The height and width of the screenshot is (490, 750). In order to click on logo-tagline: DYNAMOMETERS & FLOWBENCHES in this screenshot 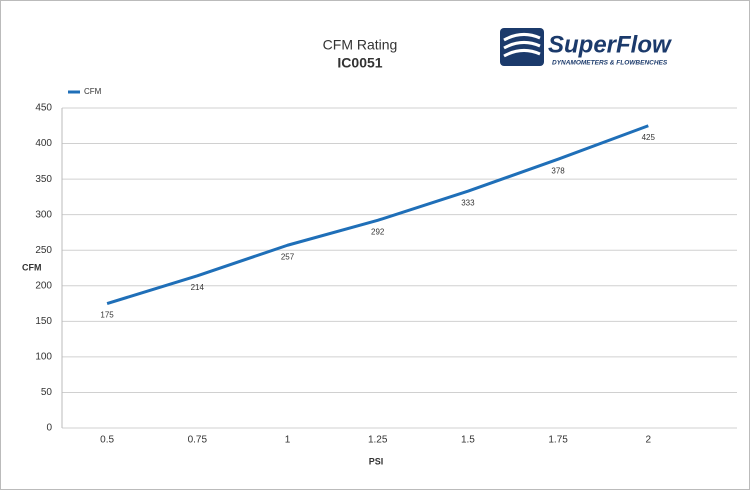, I will do `click(610, 63)`.